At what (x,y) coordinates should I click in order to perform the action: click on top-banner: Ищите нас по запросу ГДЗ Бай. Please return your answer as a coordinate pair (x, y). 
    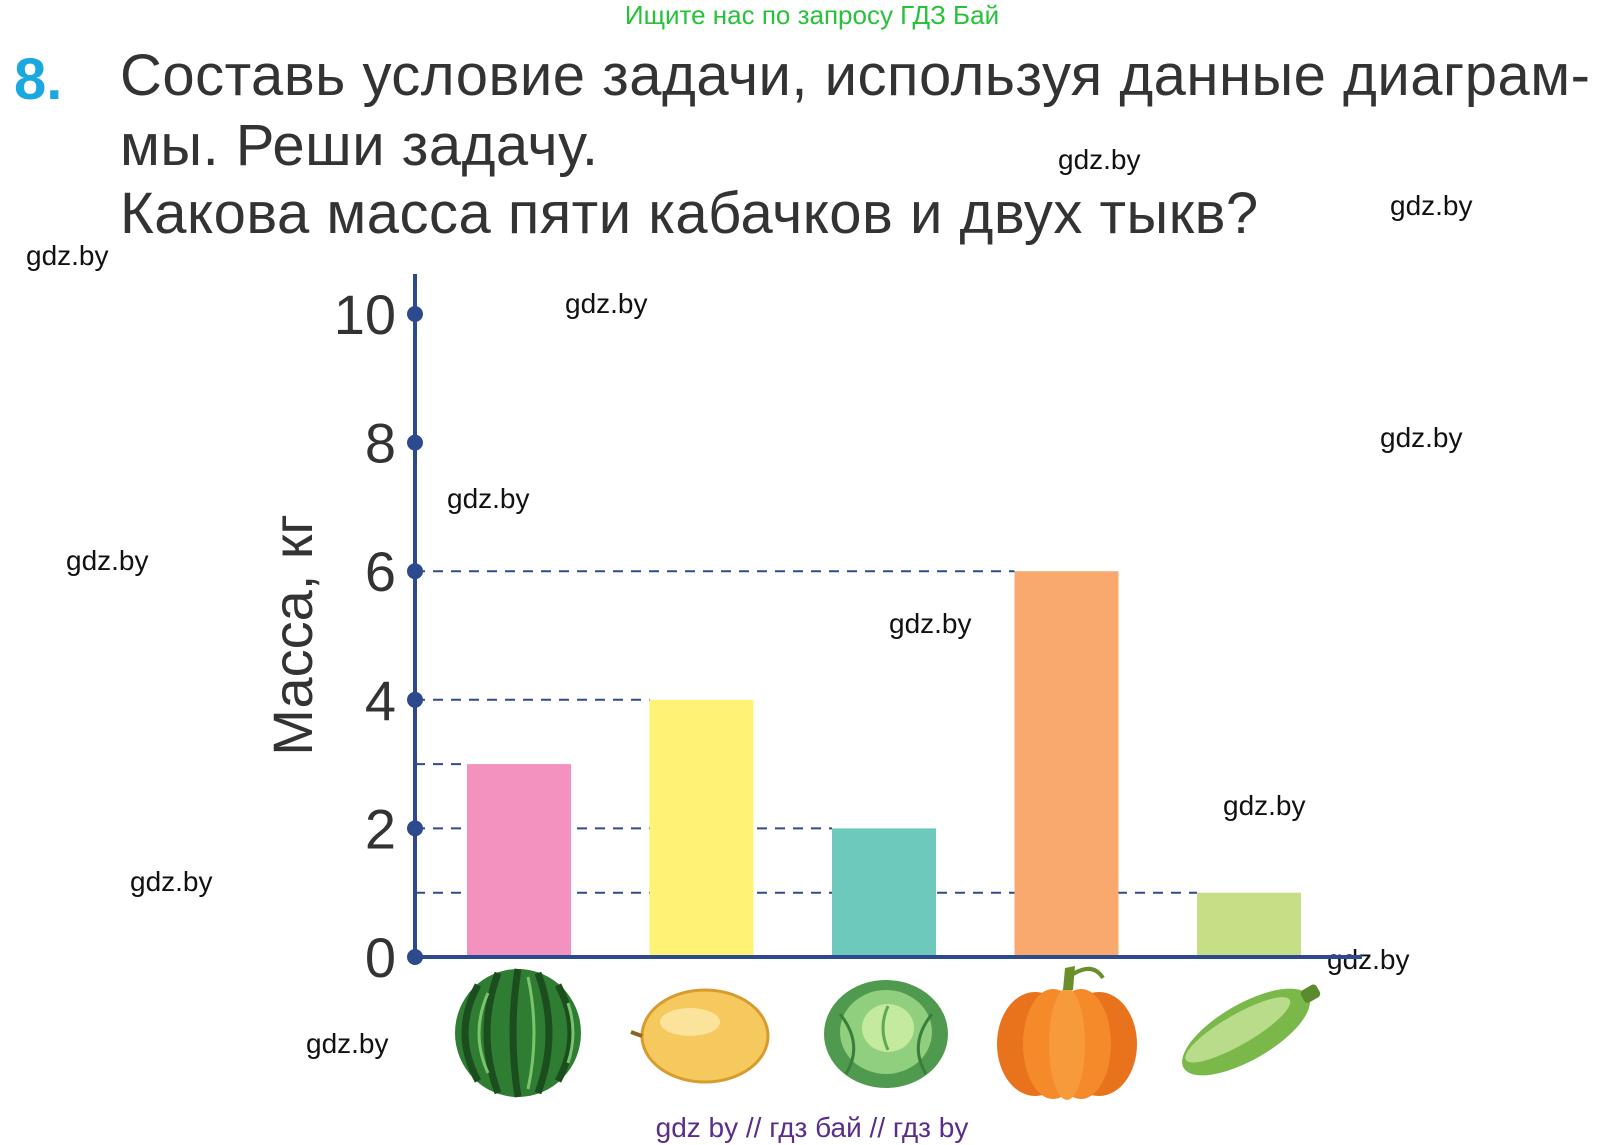
    Looking at the image, I should click on (812, 15).